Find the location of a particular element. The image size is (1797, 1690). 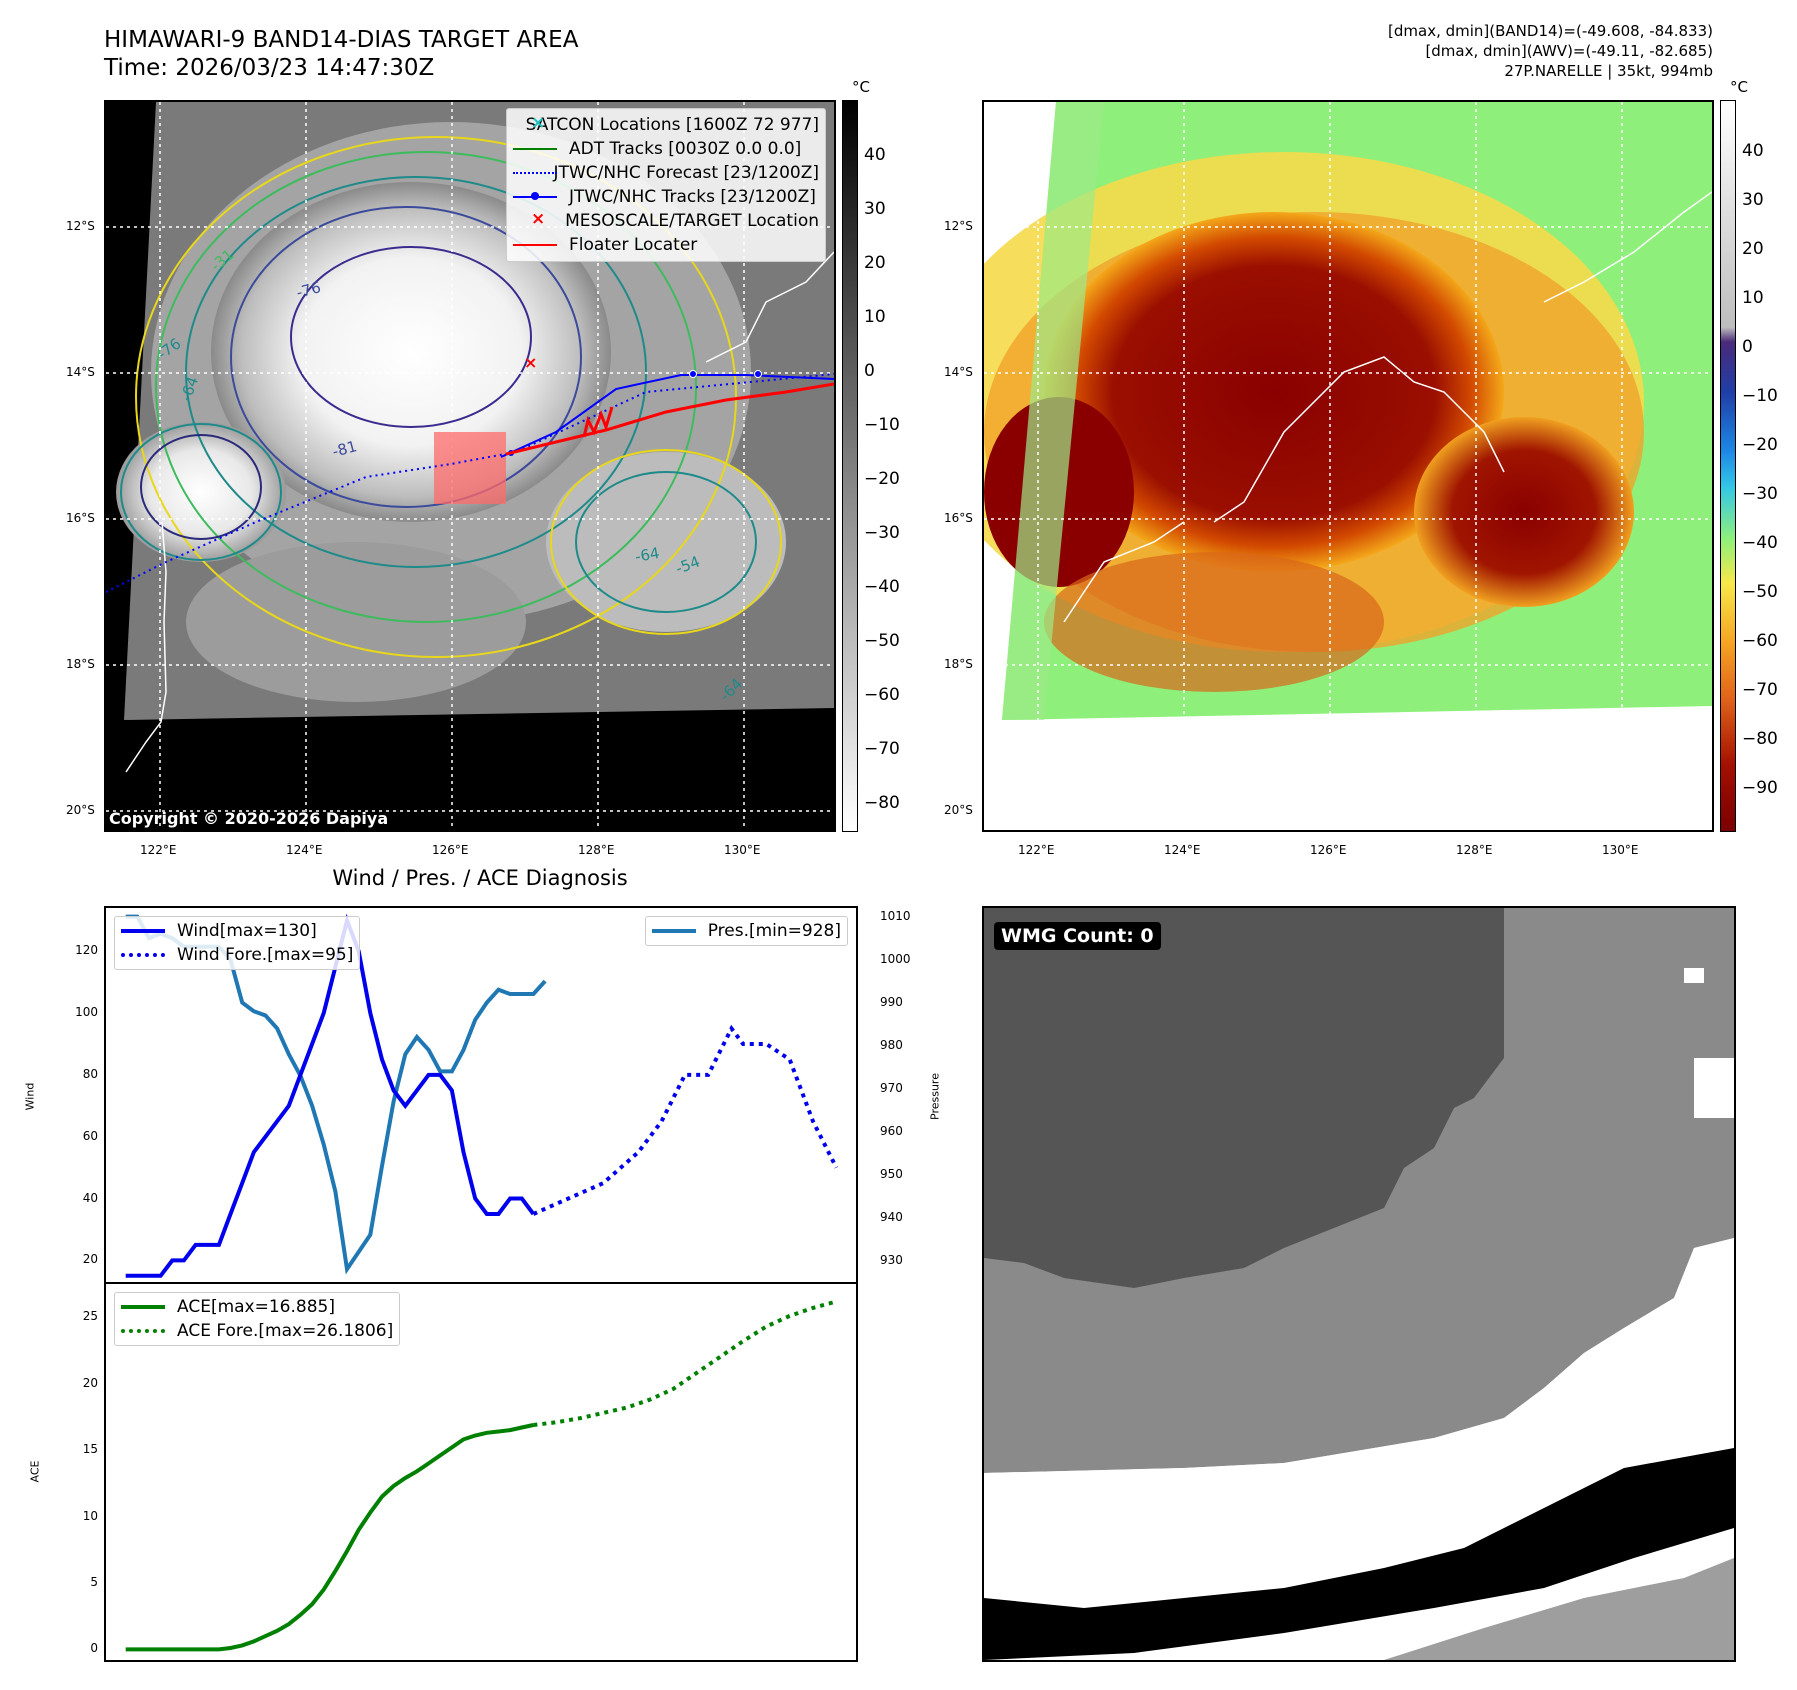

ace-axis-label: ACE is located at coordinates (35, 1471).